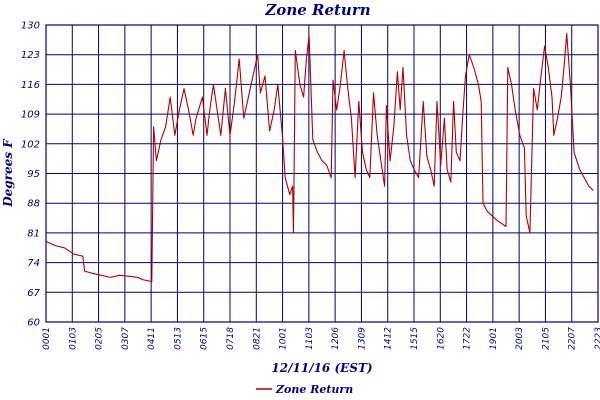  Describe the element at coordinates (573, 338) in the screenshot. I see `x-tick-label: 2207` at that location.